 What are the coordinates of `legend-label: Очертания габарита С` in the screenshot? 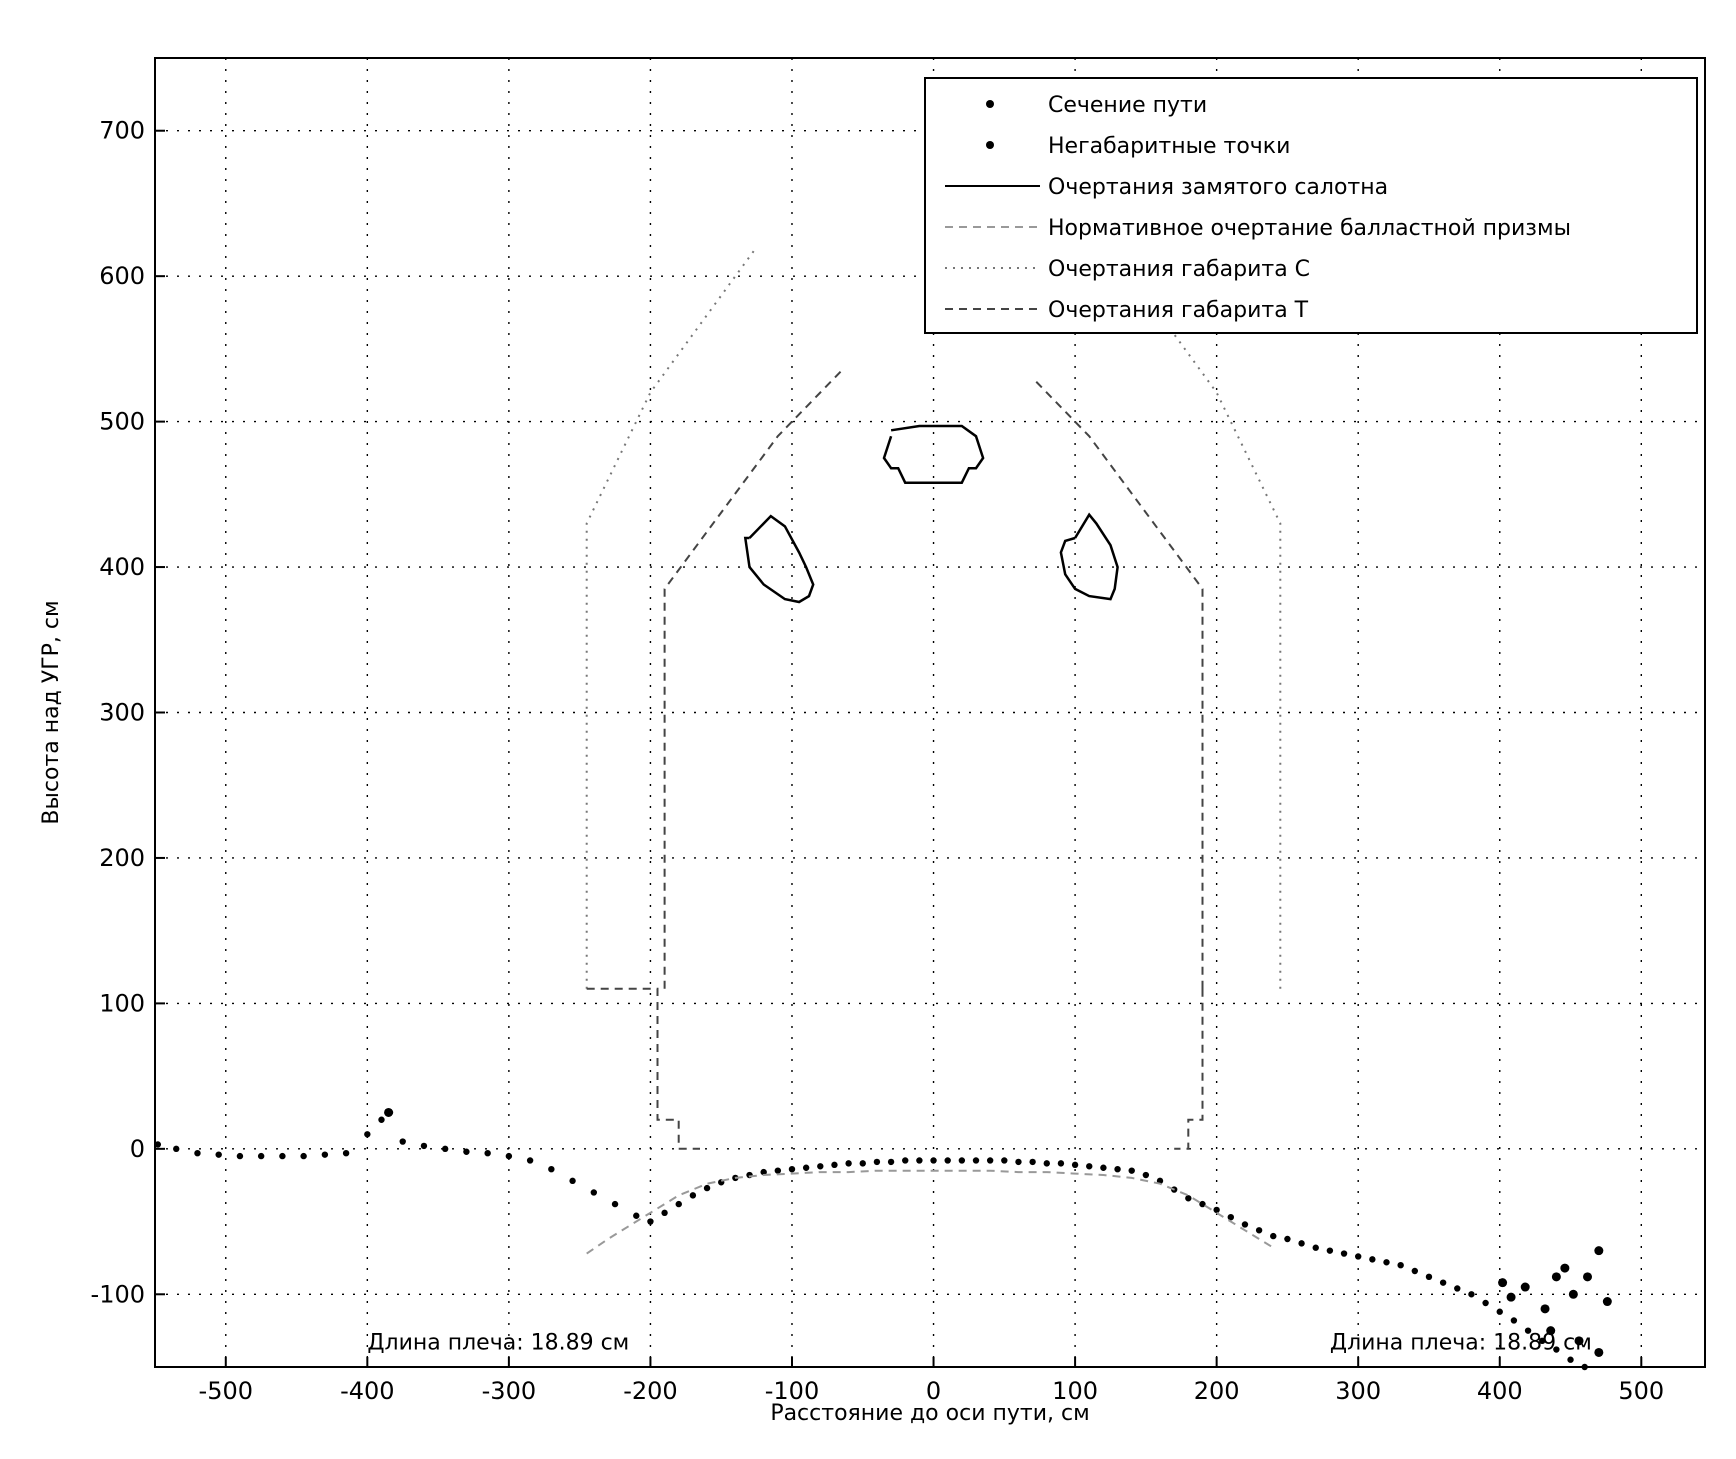 It's located at (1179, 269).